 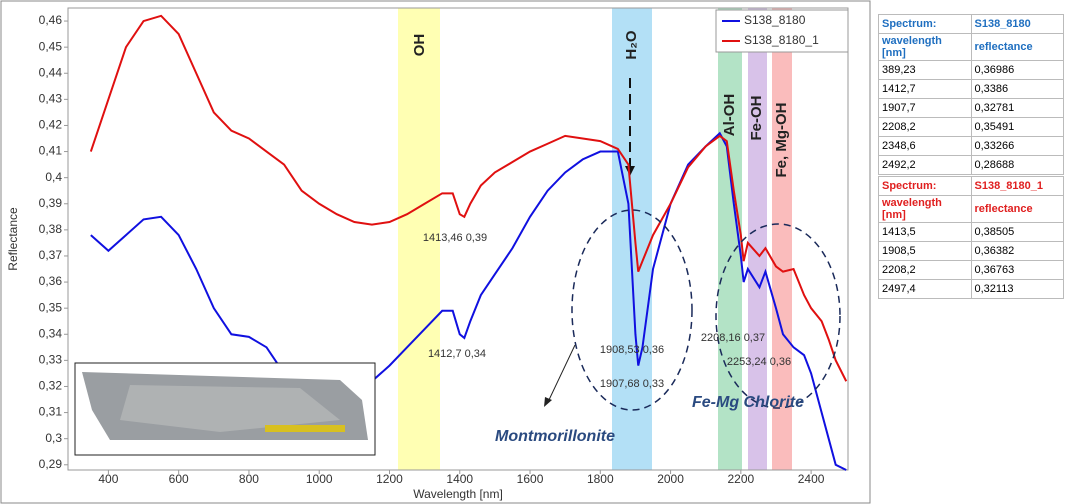 I want to click on annotation: Fe-Mg Chlorite, so click(x=748, y=402).